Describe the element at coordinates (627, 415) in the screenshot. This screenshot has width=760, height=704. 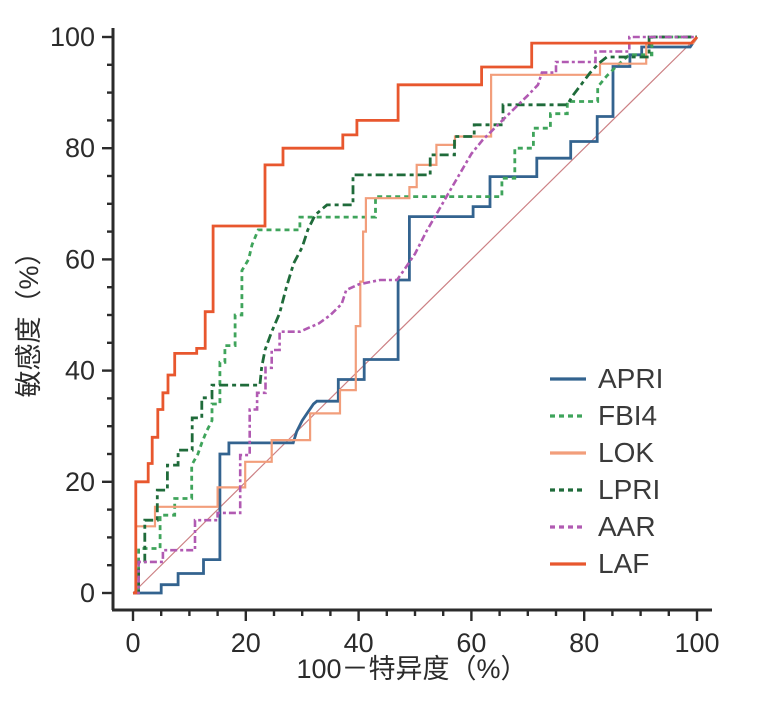
I see `legend-label-fbi4: FBI4` at that location.